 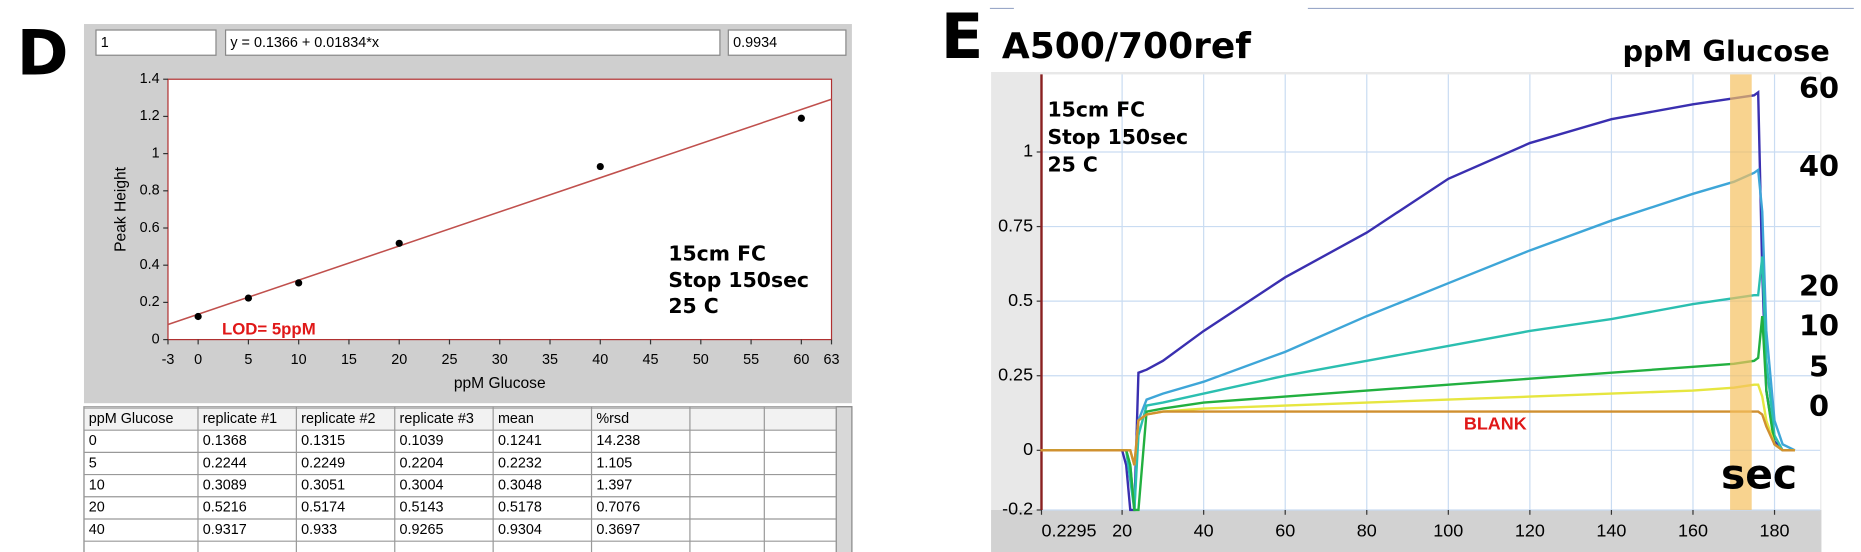 What do you see at coordinates (240, 419) in the screenshot?
I see `table-header-cell: replicate #1` at bounding box center [240, 419].